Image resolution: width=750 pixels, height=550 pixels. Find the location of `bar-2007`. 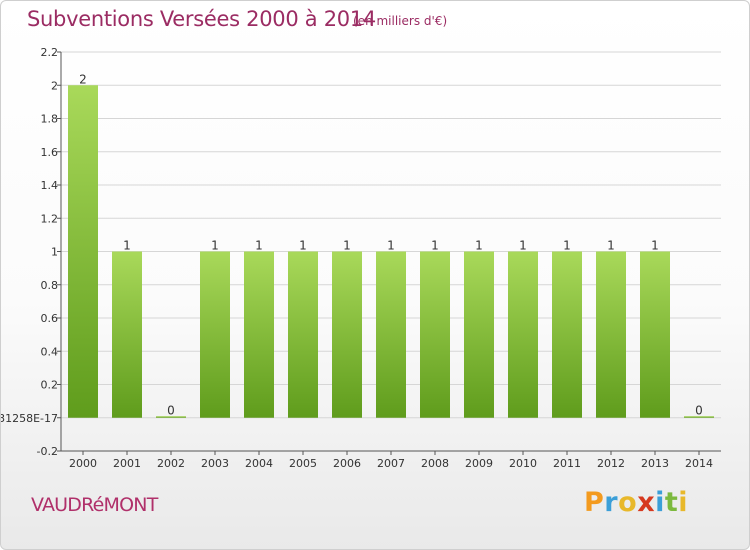

bar-2007 is located at coordinates (391, 334).